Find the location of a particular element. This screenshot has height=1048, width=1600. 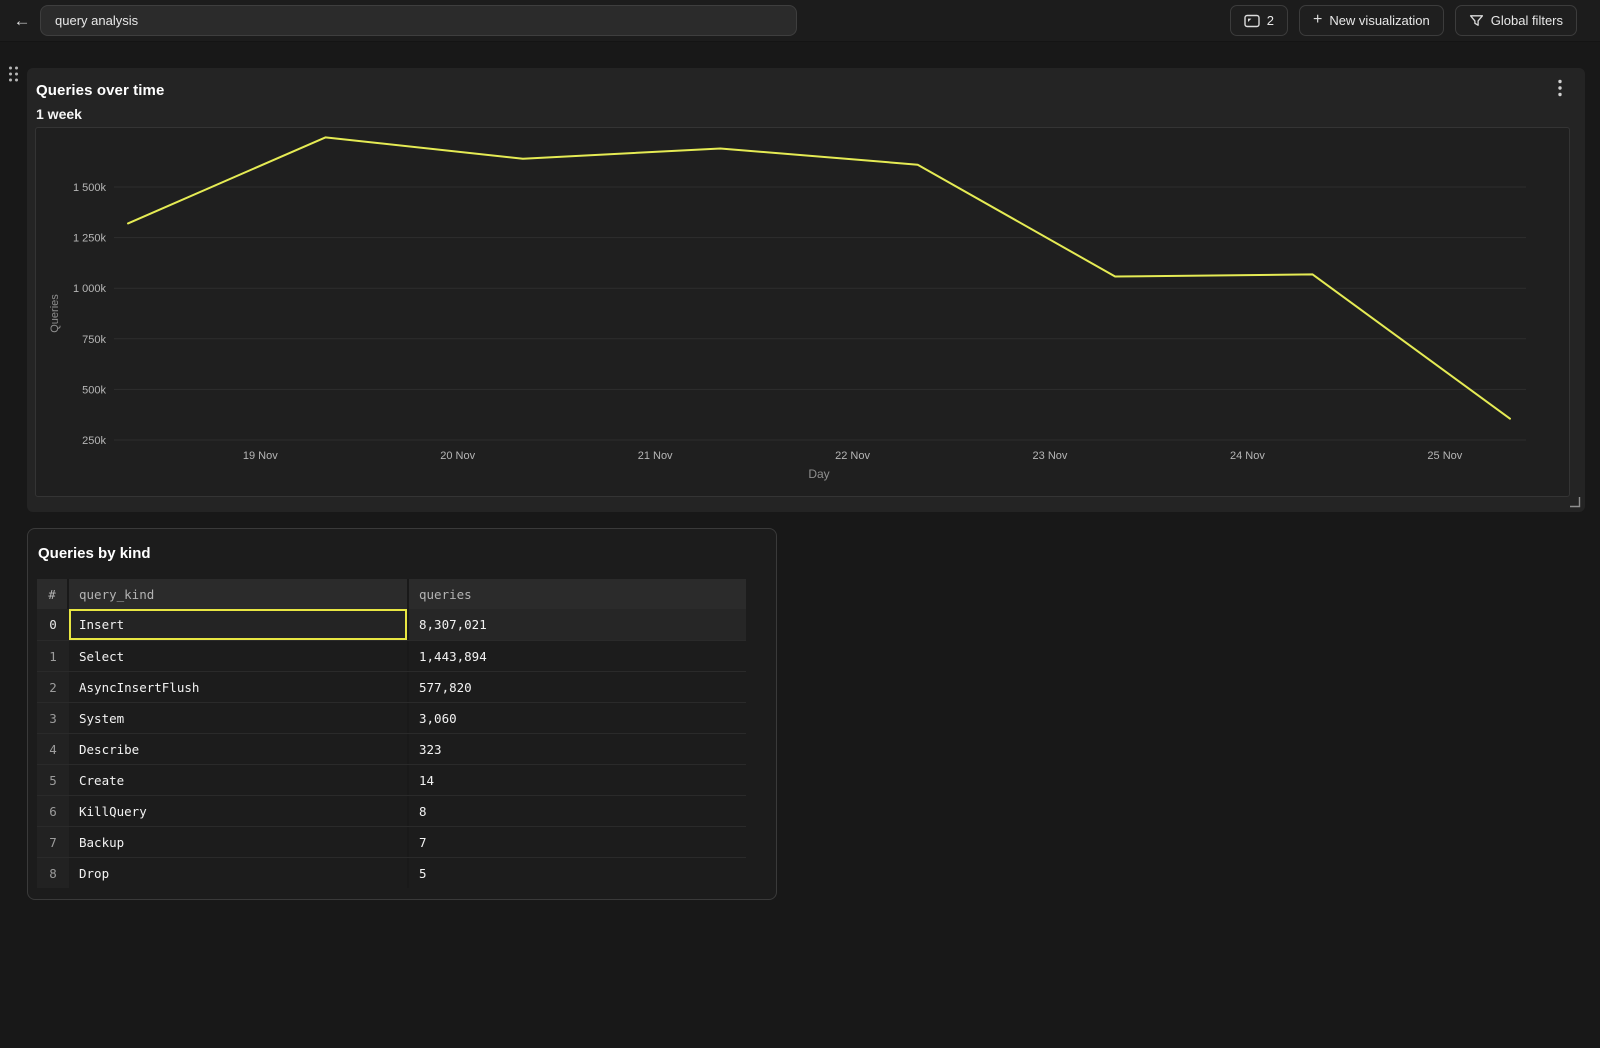

kebab-menu-button is located at coordinates (1560, 89).